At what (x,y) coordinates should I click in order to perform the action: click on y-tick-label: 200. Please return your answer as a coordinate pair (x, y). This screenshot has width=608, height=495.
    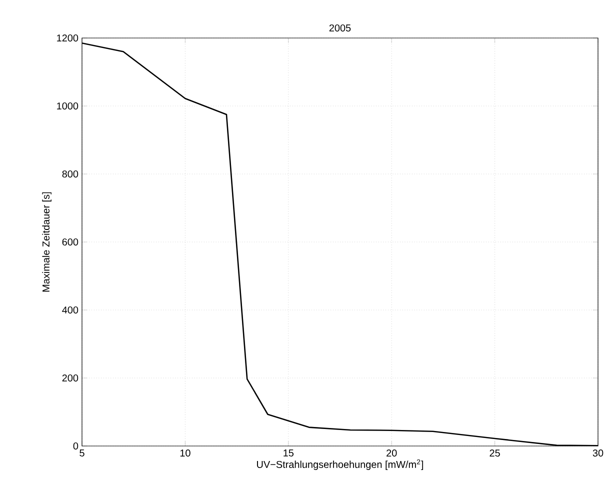
    Looking at the image, I should click on (70, 378).